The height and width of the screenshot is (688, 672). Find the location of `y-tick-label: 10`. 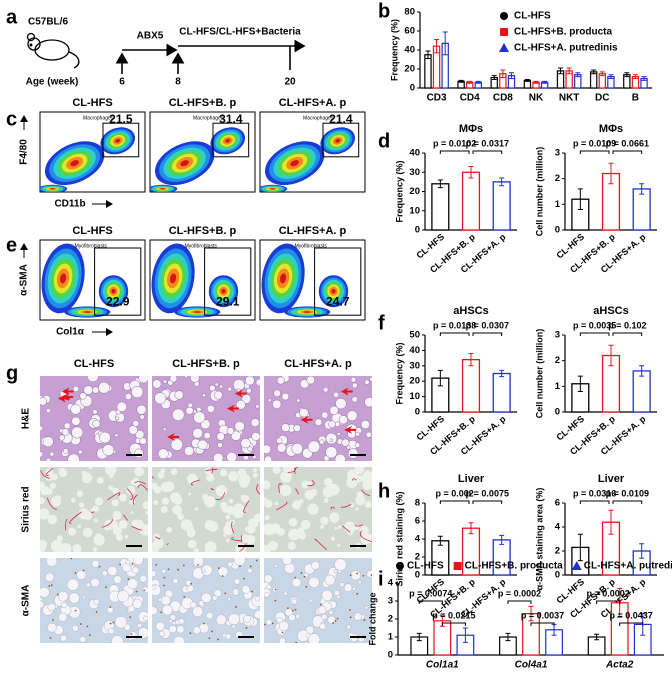

y-tick-label: 10 is located at coordinates (414, 396).